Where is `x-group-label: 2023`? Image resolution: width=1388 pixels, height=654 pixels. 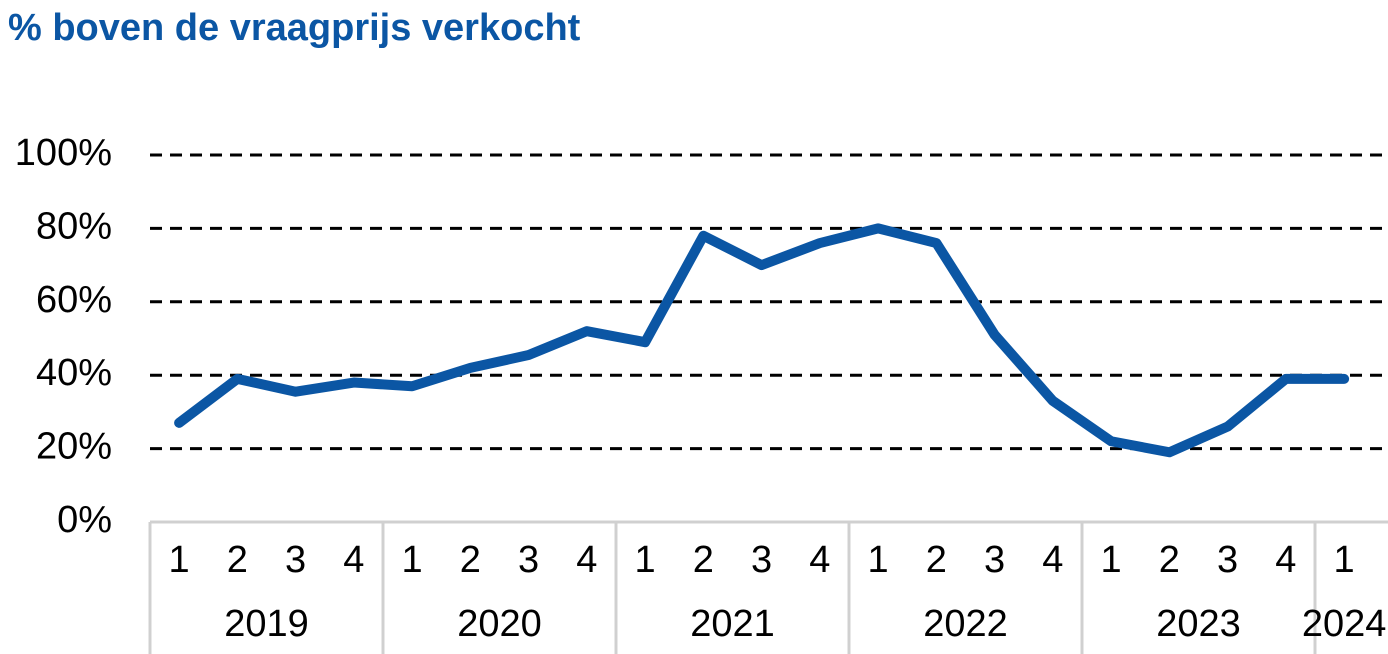 x-group-label: 2023 is located at coordinates (1198, 624).